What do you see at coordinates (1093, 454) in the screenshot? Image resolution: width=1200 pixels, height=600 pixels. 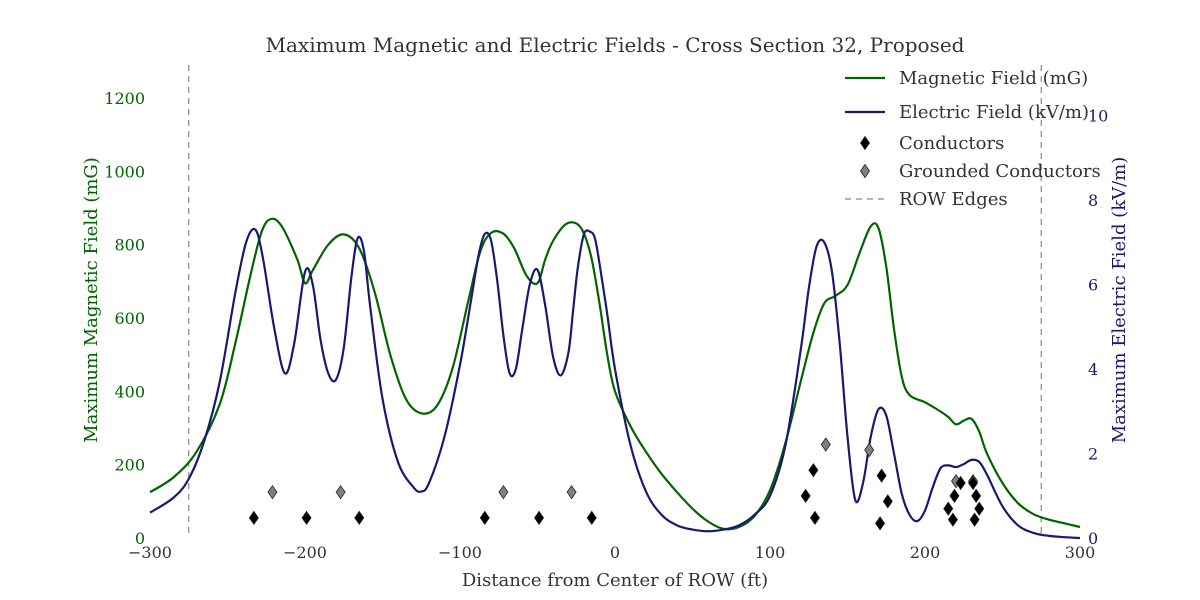 I see `y-right-tick-label: 2` at bounding box center [1093, 454].